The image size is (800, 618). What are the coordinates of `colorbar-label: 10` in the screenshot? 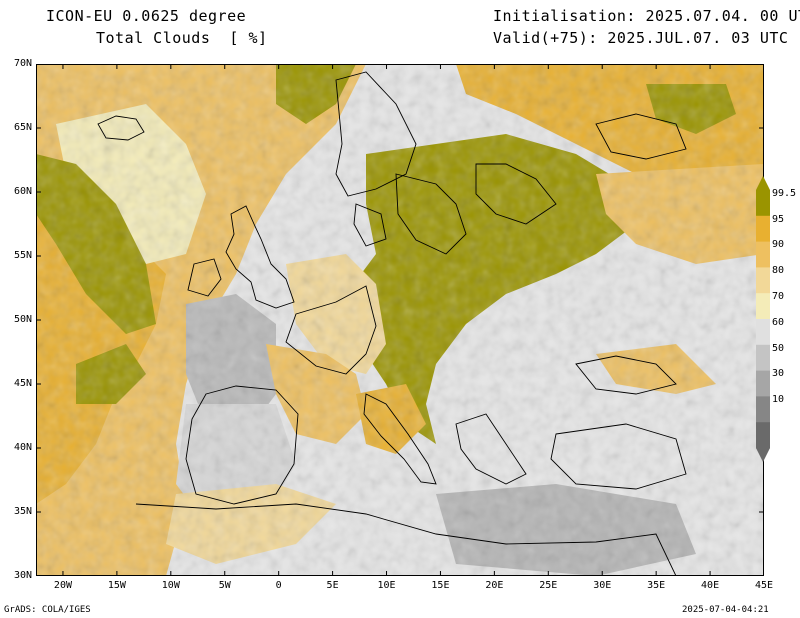 It's located at (778, 400).